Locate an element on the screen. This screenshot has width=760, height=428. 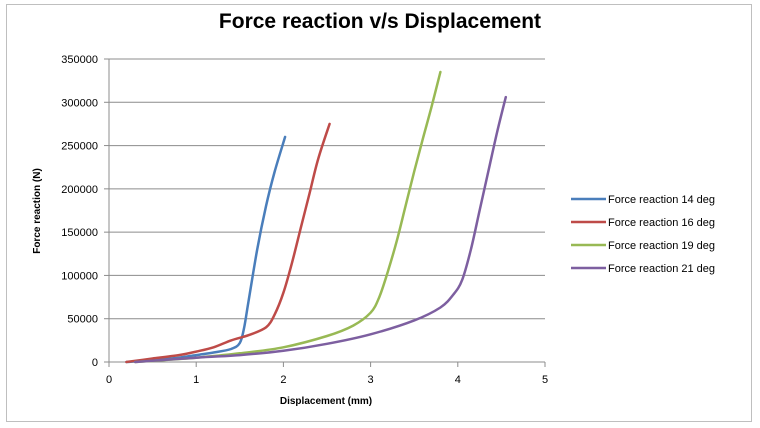
y-tick-label: 0 is located at coordinates (95, 363).